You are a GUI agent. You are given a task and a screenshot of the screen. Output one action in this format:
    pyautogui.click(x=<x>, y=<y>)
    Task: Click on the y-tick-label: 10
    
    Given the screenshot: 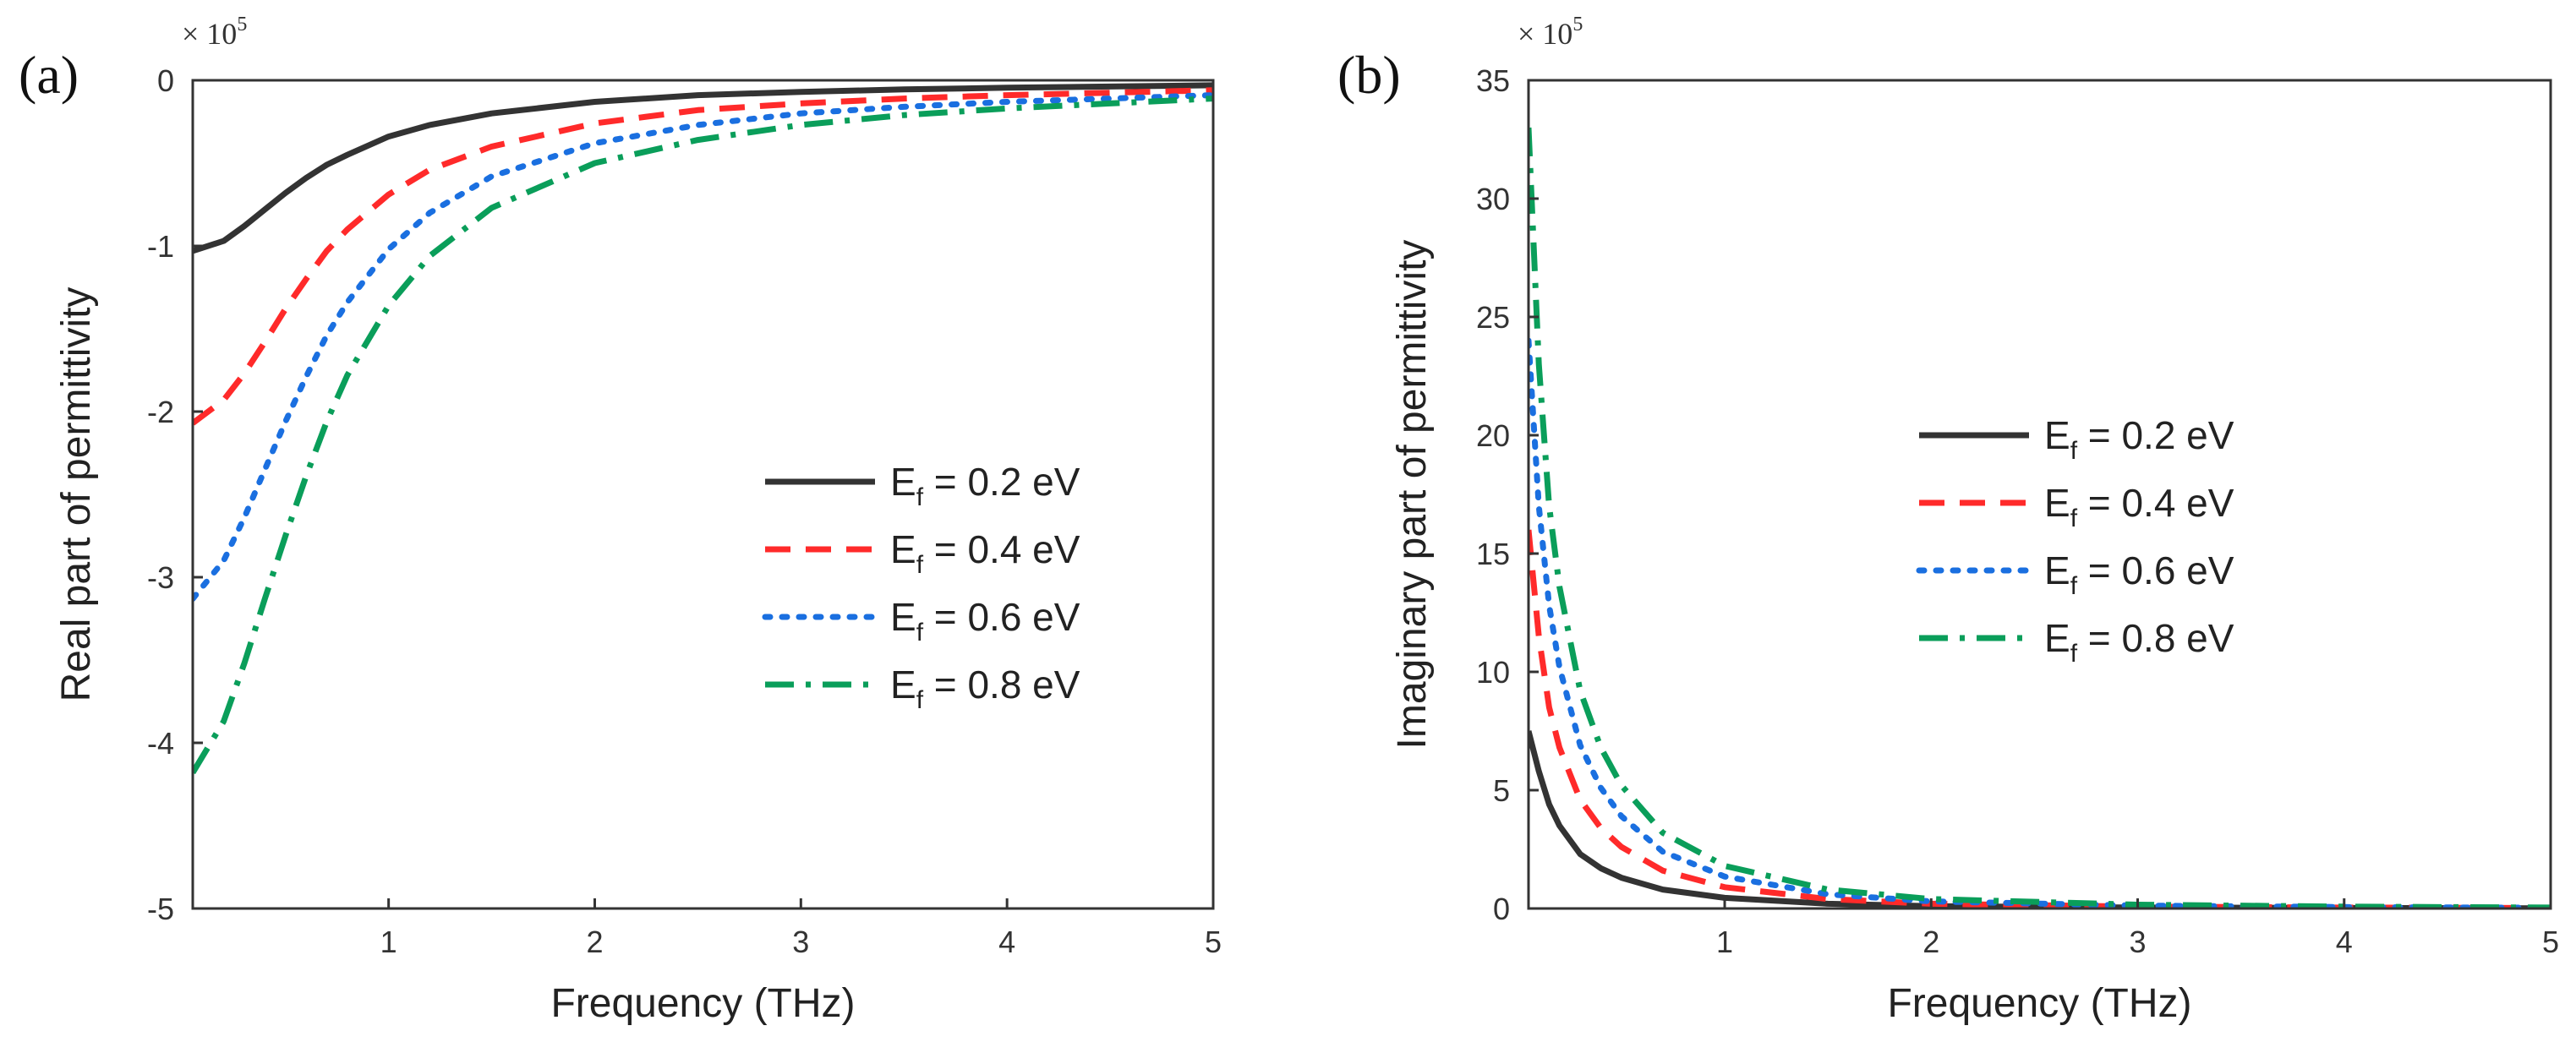 What is the action you would take?
    pyautogui.click(x=1493, y=672)
    